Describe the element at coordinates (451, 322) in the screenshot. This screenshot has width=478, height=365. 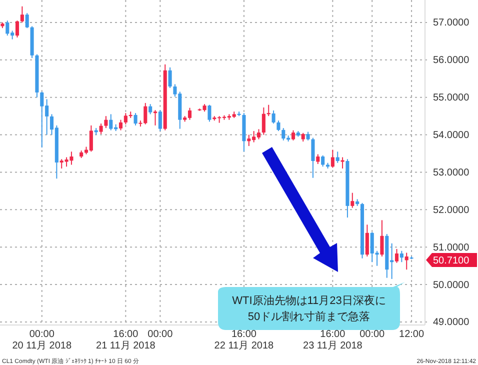
I see `y-tick-label: 49.0000` at that location.